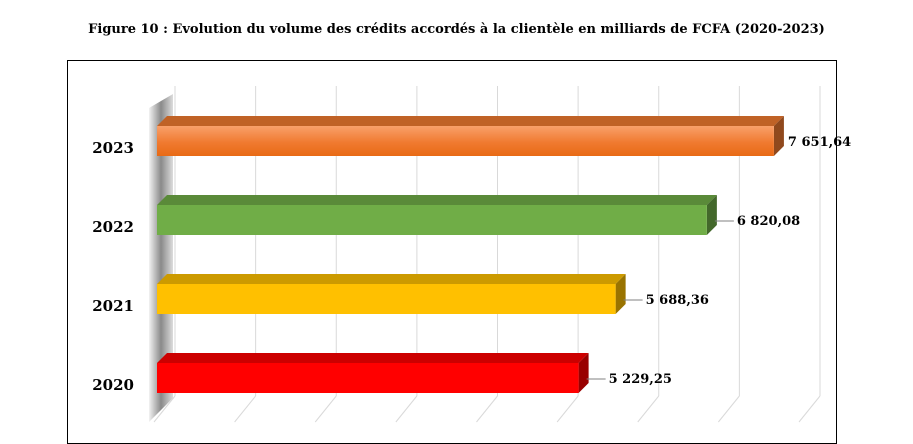 The height and width of the screenshot is (444, 913). Describe the element at coordinates (640, 379) in the screenshot. I see `data-label-2020: 5 229,25` at that location.